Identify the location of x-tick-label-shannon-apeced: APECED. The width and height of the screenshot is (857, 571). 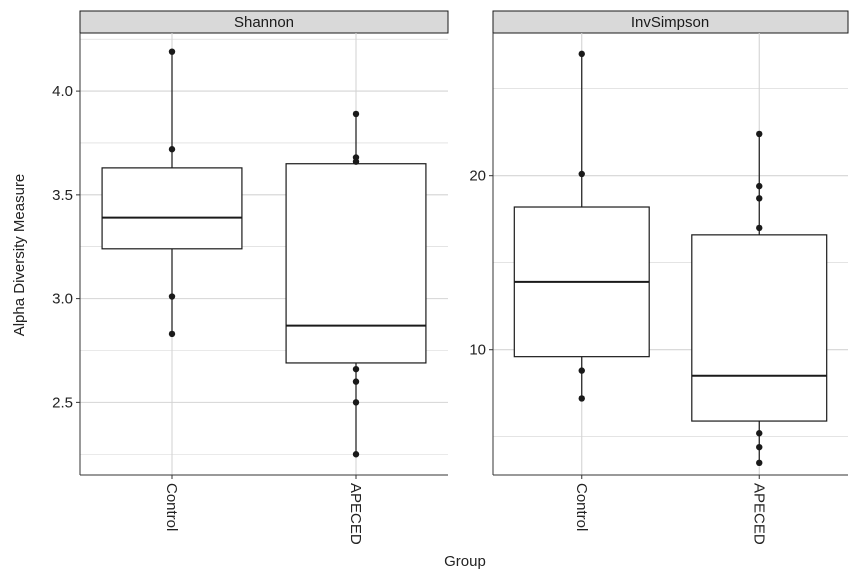
(355, 514).